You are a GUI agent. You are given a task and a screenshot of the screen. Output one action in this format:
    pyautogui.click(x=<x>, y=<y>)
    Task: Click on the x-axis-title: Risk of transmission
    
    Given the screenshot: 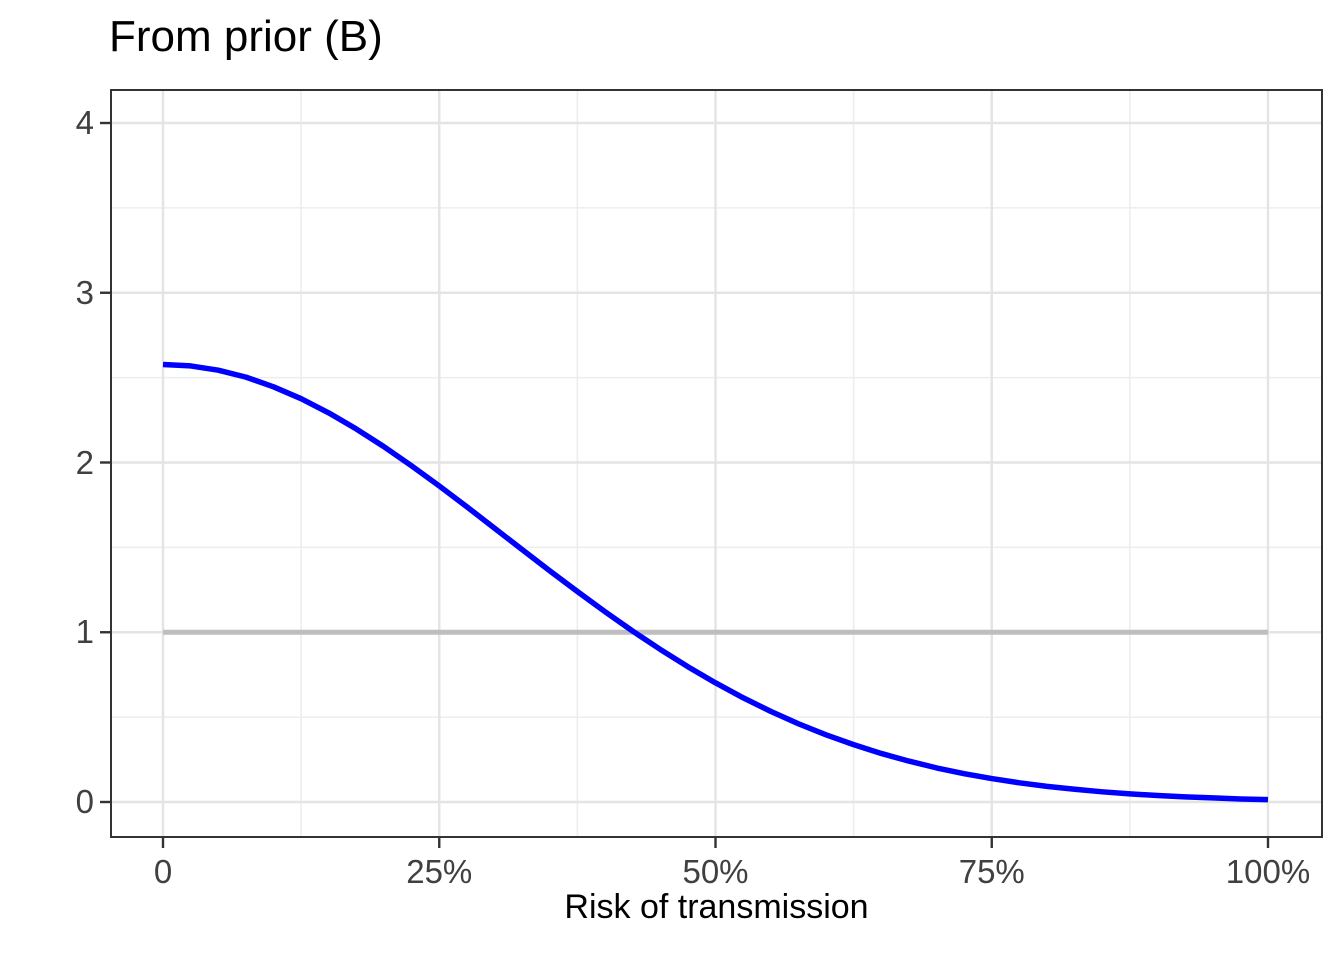 What is the action you would take?
    pyautogui.click(x=716, y=907)
    